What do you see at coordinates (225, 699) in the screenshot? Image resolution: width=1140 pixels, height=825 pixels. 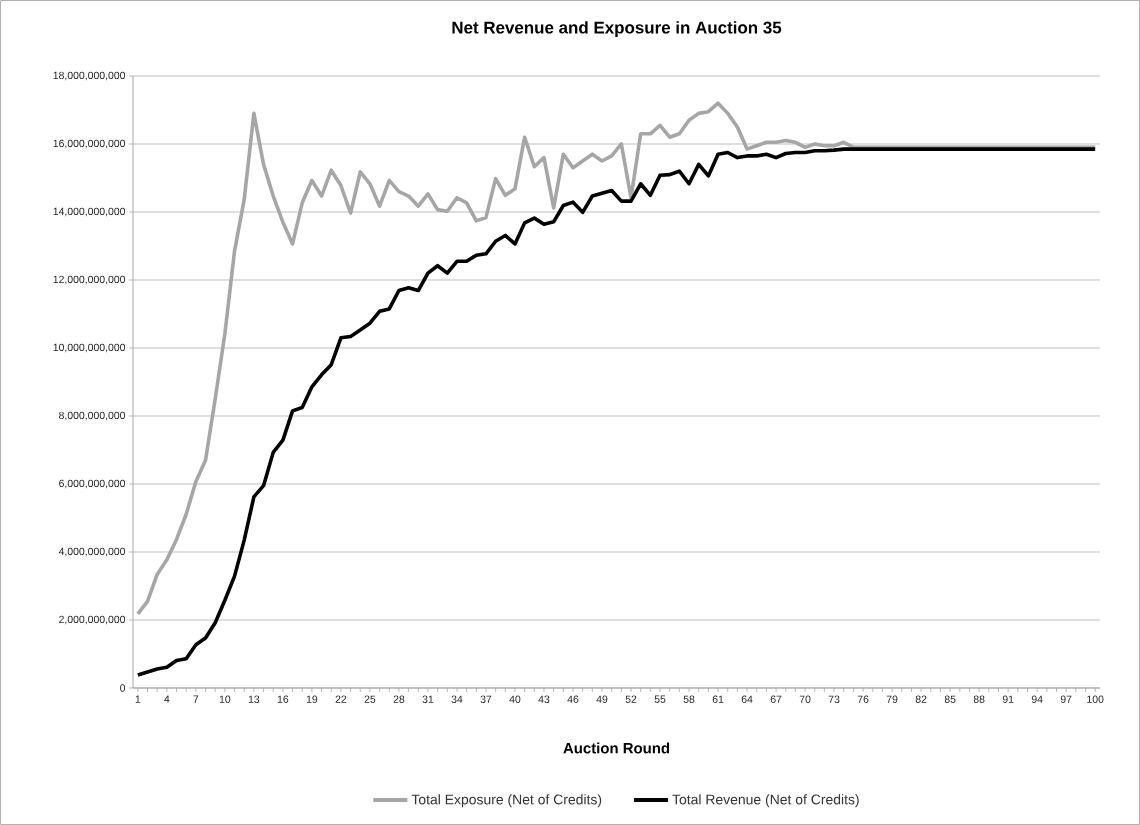 I see `x-tick-label: 10` at bounding box center [225, 699].